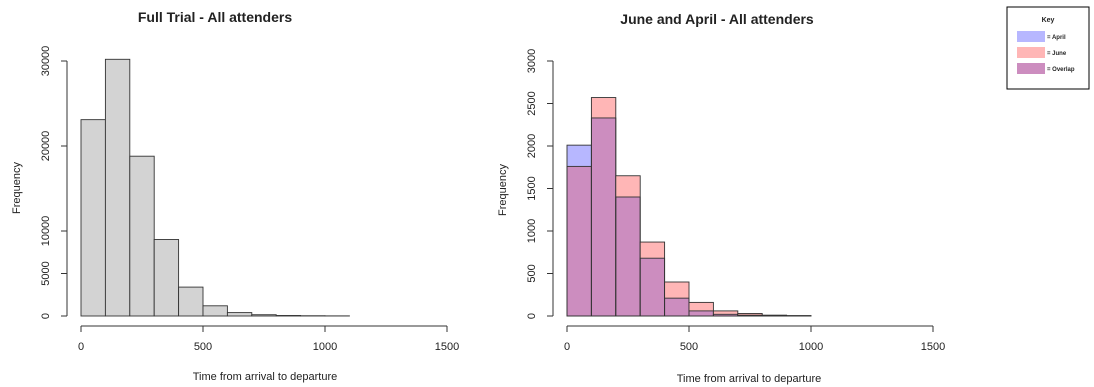  Describe the element at coordinates (579, 156) in the screenshot. I see `april-bar` at that location.